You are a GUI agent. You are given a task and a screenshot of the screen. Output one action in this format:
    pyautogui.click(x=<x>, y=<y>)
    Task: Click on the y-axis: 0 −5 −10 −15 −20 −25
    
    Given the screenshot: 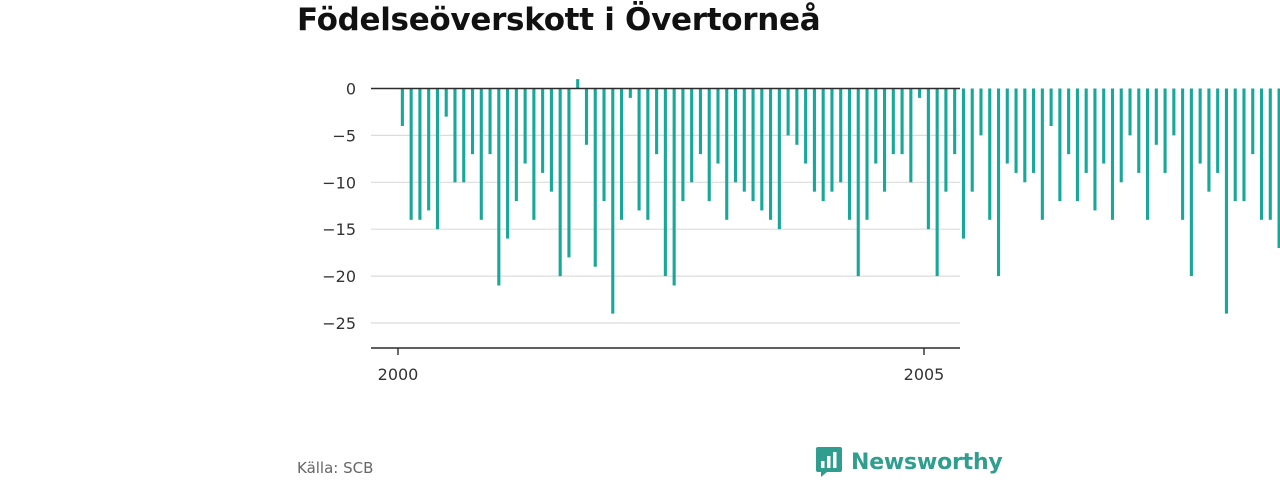 What is the action you would take?
    pyautogui.click(x=339, y=207)
    